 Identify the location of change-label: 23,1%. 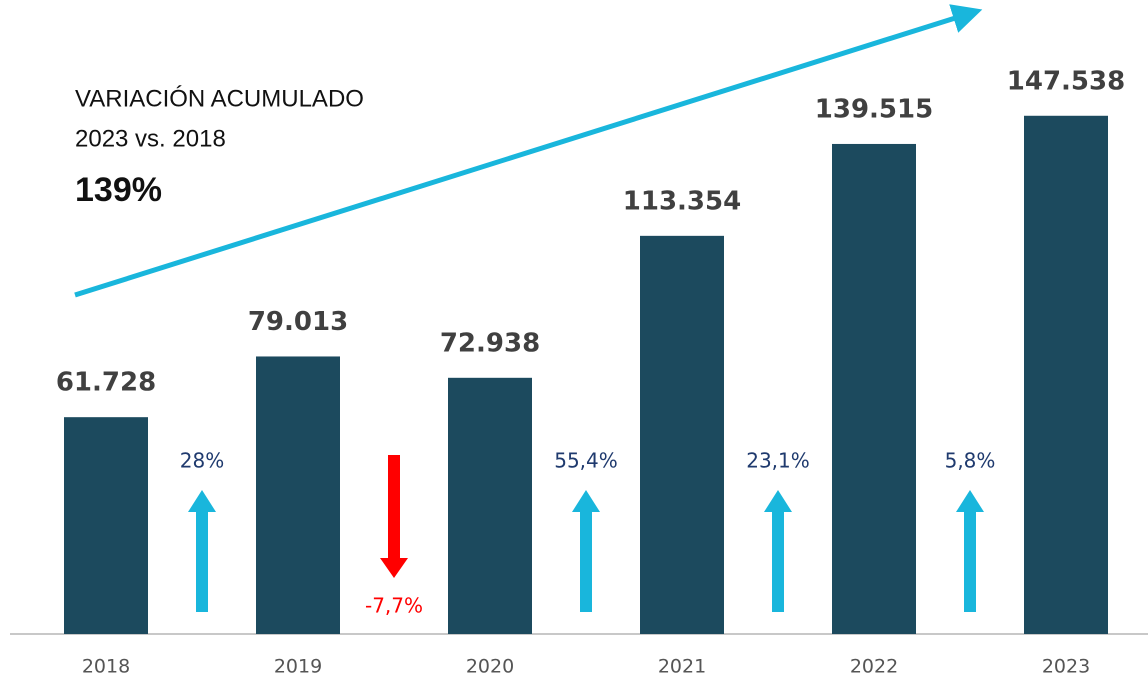
(778, 461).